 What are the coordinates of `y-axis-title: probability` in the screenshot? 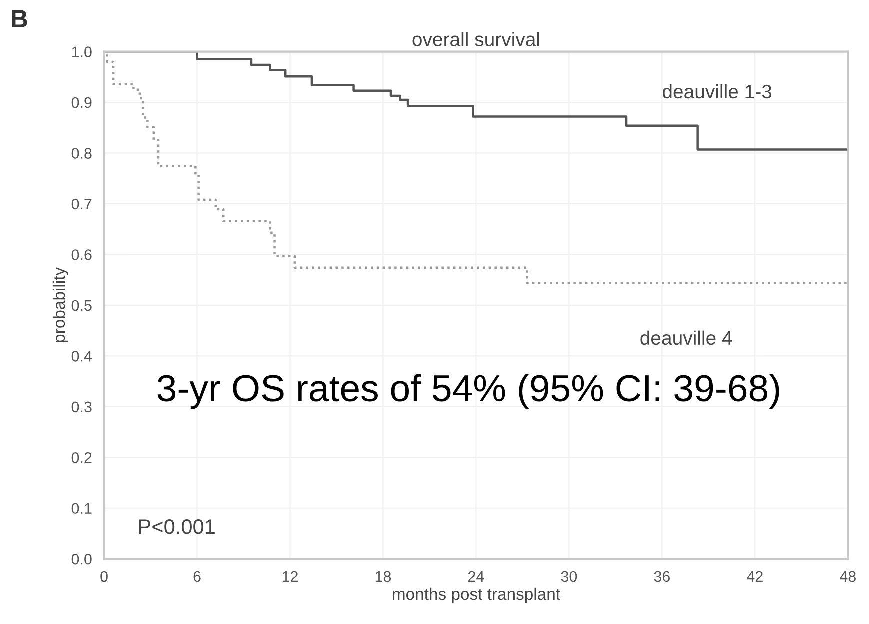 It's located at (60, 304).